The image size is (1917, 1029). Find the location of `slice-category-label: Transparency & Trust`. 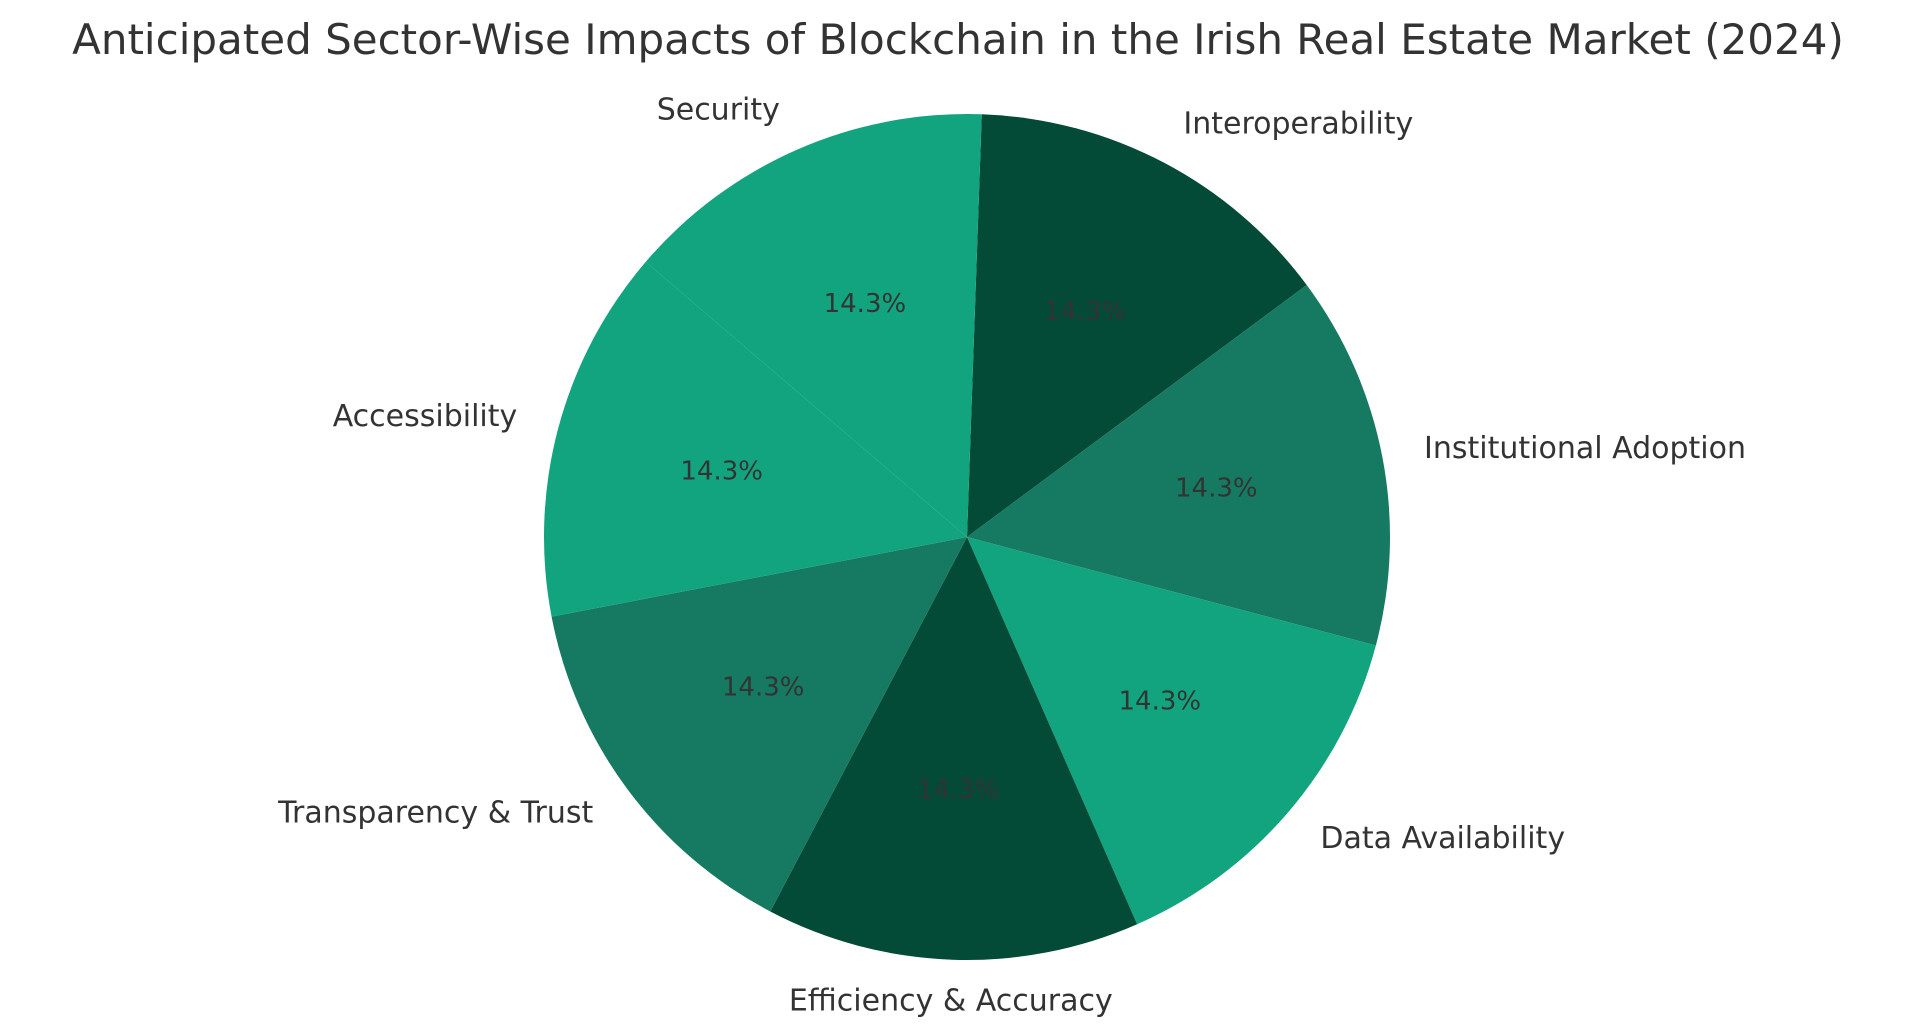

slice-category-label: Transparency & Trust is located at coordinates (435, 813).